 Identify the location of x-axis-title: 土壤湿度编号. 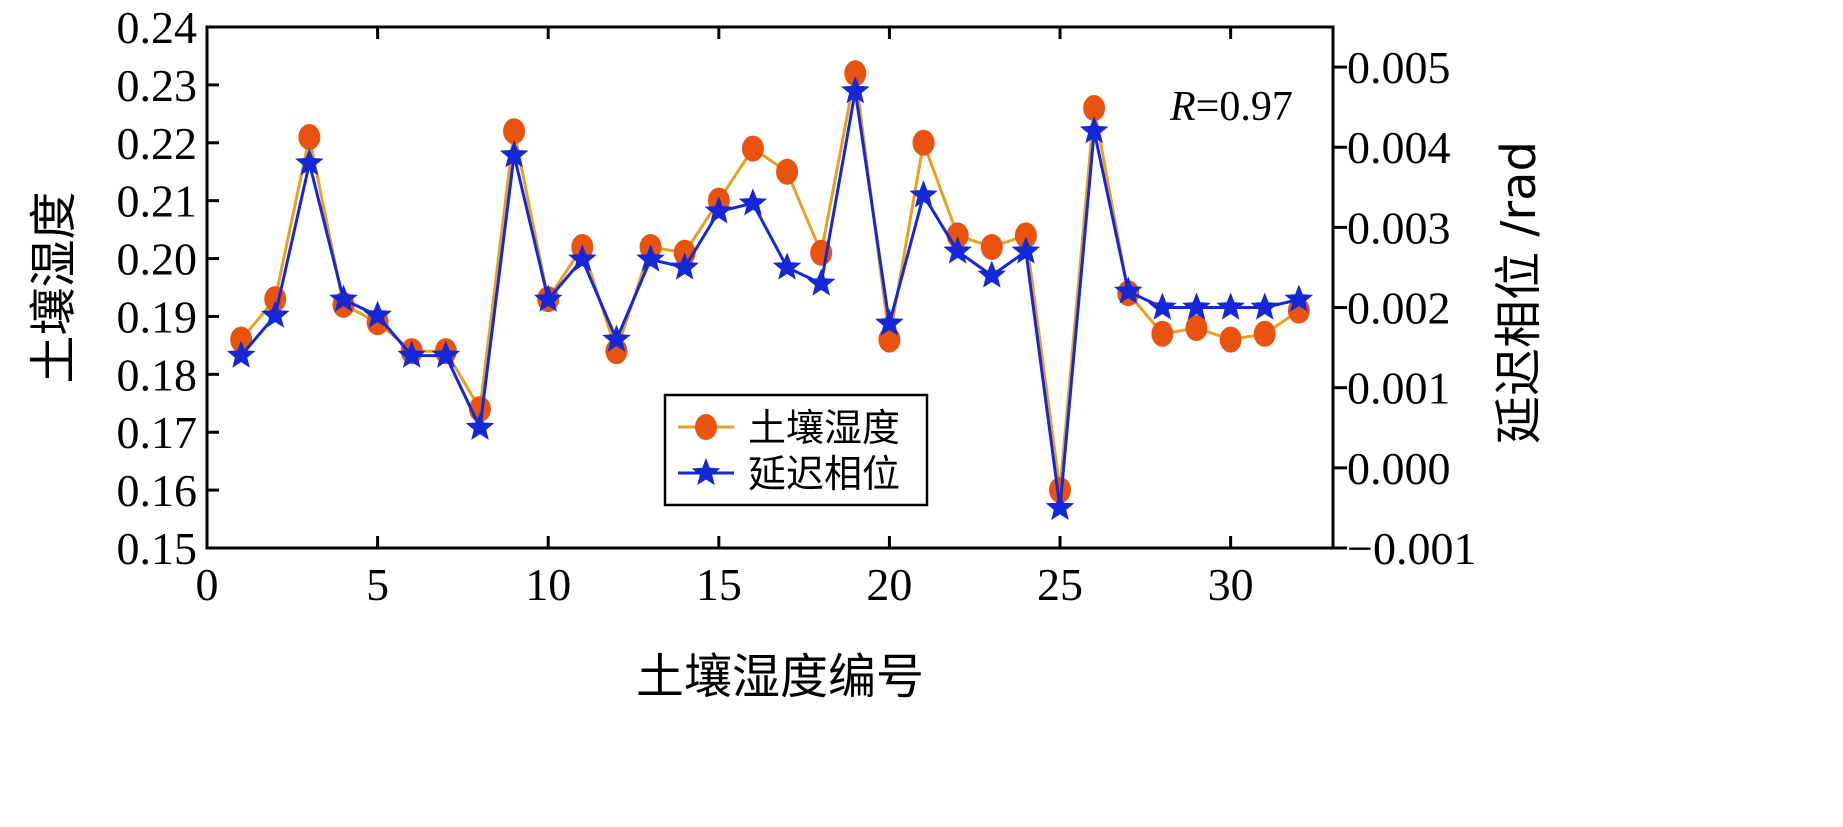
(780, 677).